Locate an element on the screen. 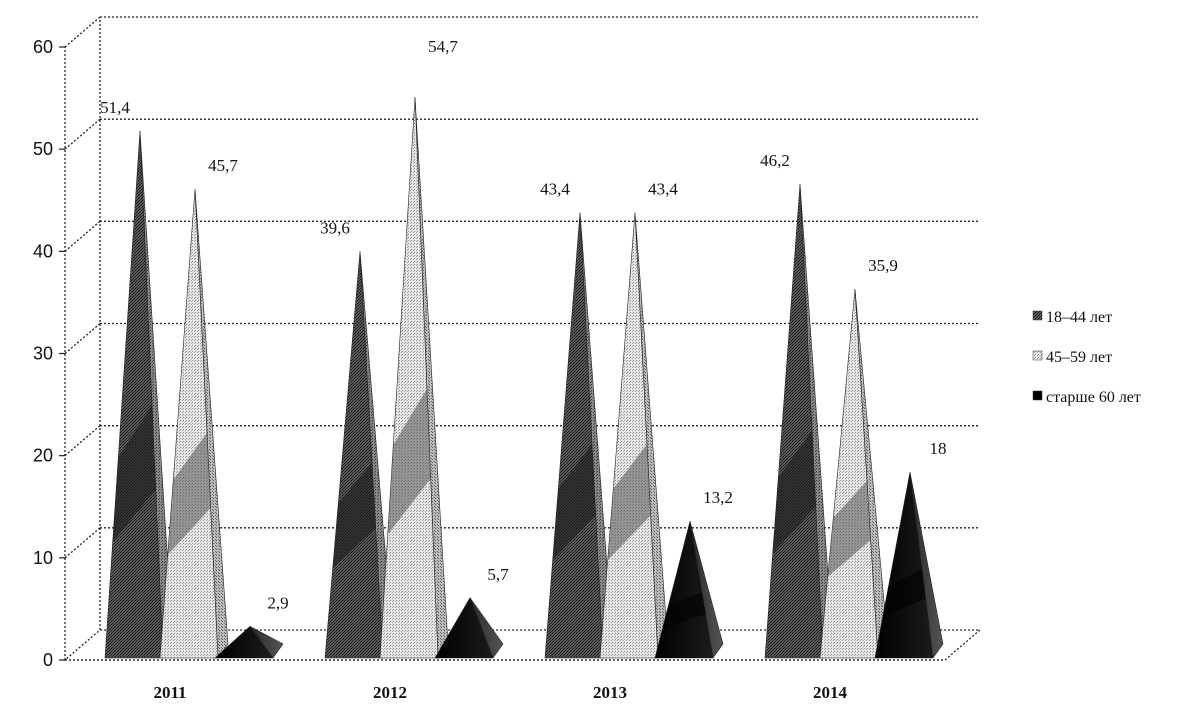 This screenshot has width=1194, height=704. y-tick-label: 30 is located at coordinates (43, 354).